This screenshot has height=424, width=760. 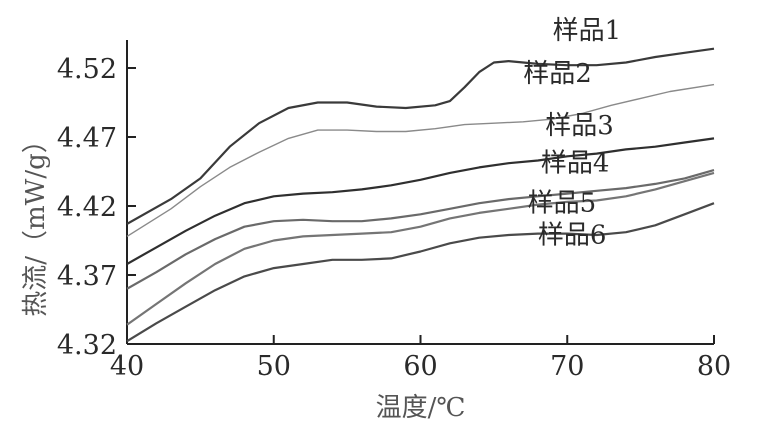 I want to click on series-label-3: 样品3, so click(x=579, y=126).